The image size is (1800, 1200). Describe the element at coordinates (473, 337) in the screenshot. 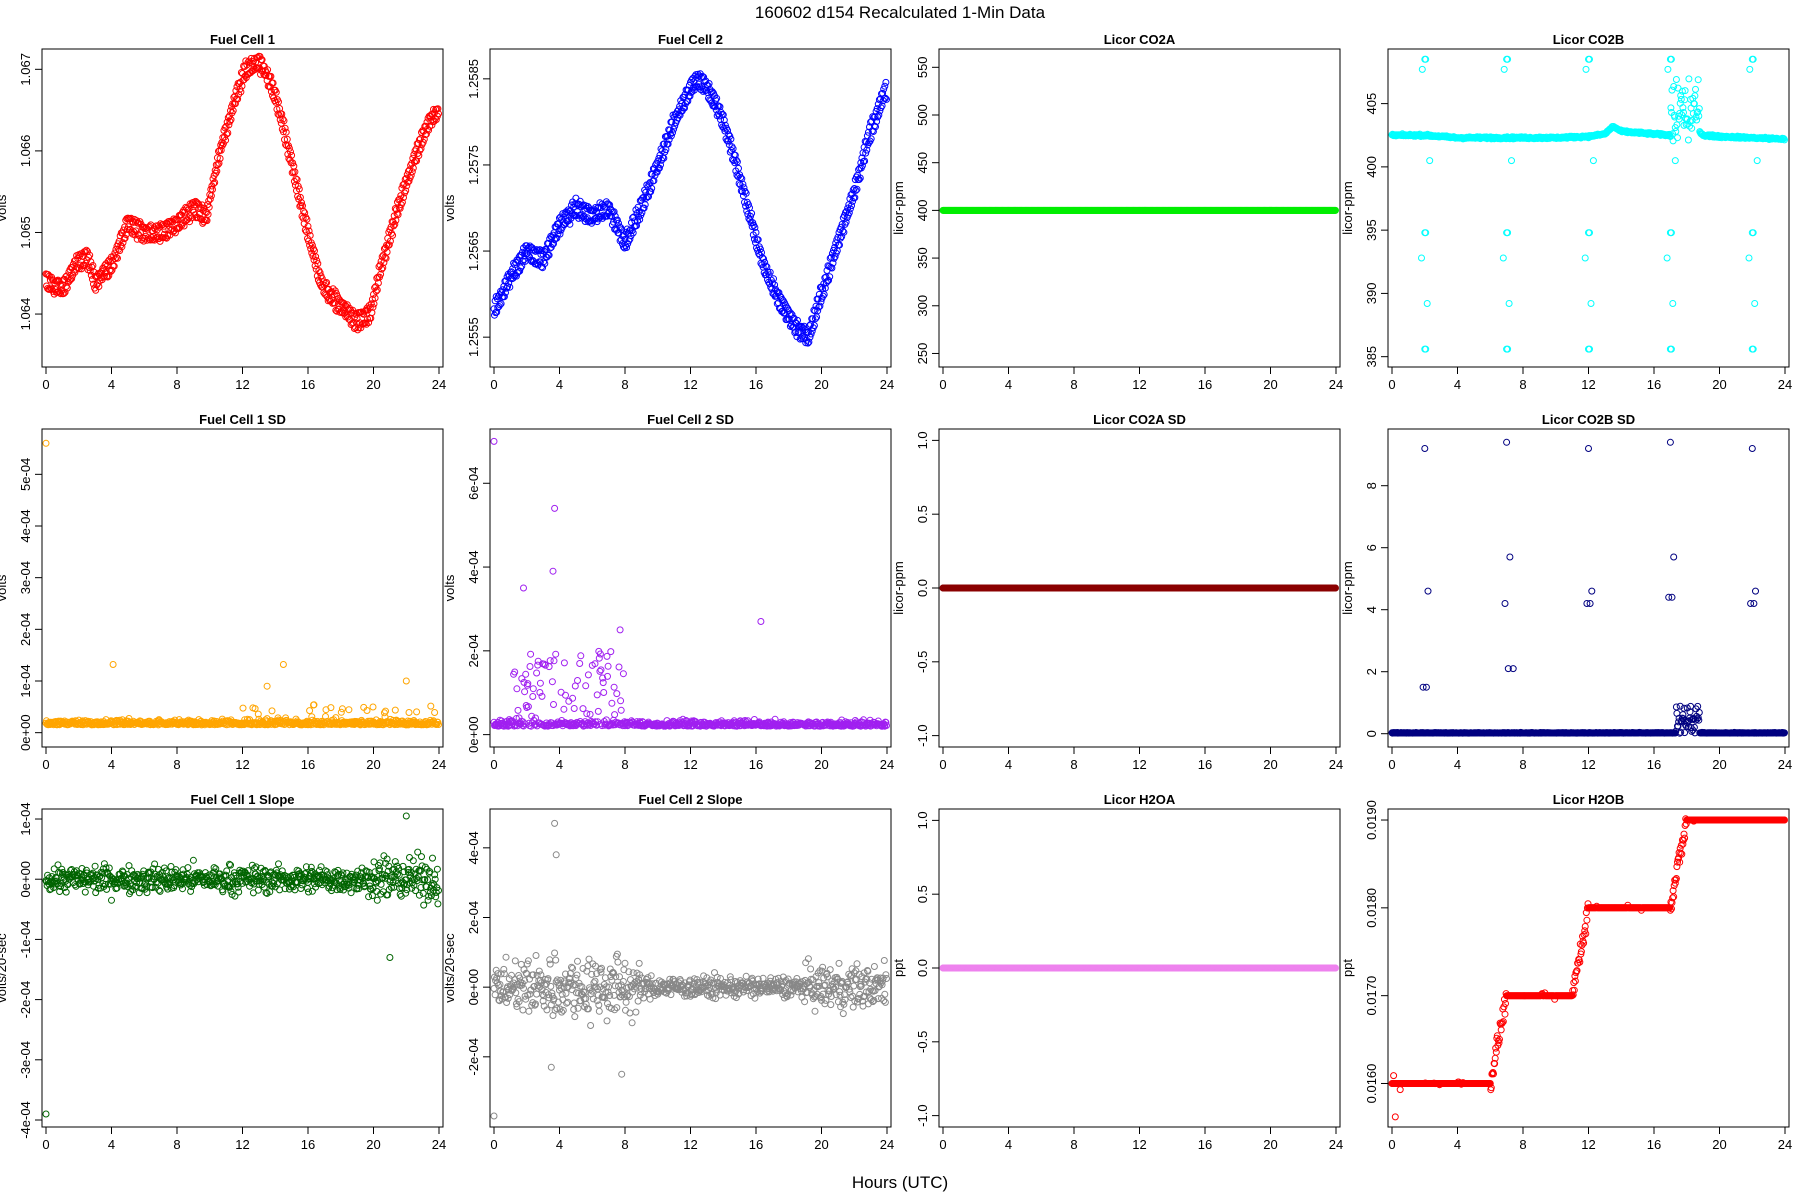

I see `y-tick-label: 1.2555` at that location.